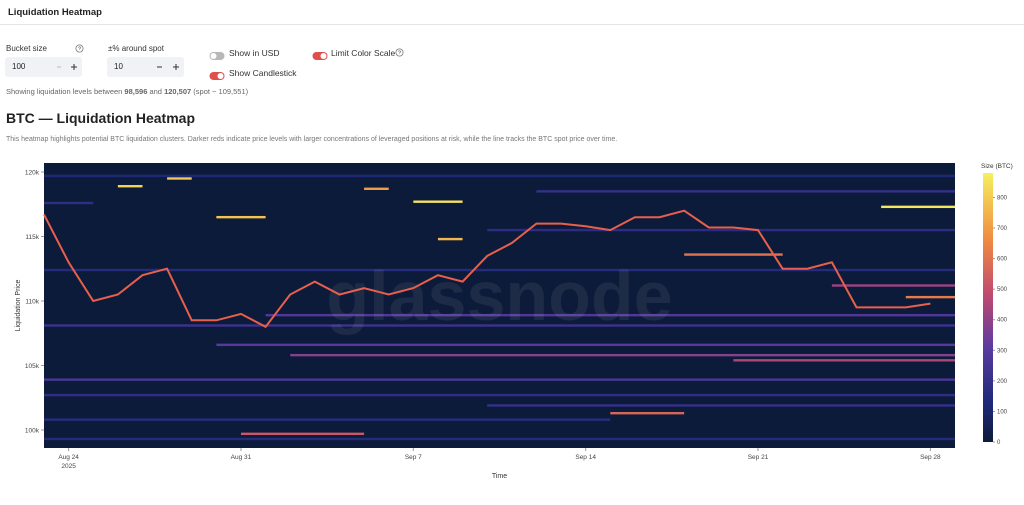 The height and width of the screenshot is (505, 1024). Describe the element at coordinates (499, 296) in the screenshot. I see `watermark: glassnode` at that location.